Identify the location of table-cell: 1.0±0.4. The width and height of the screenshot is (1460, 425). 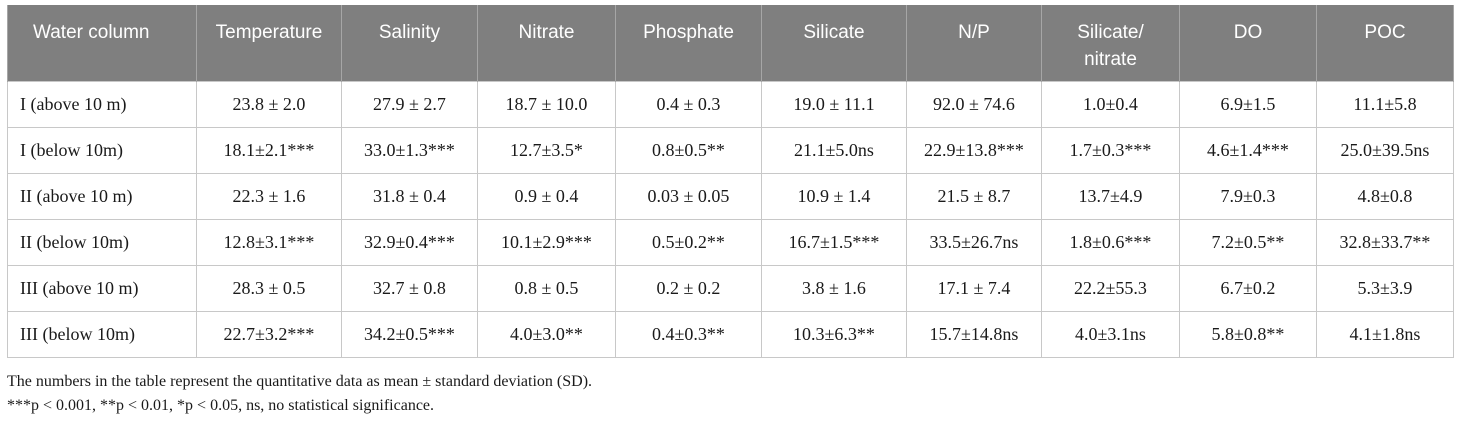
(1110, 104).